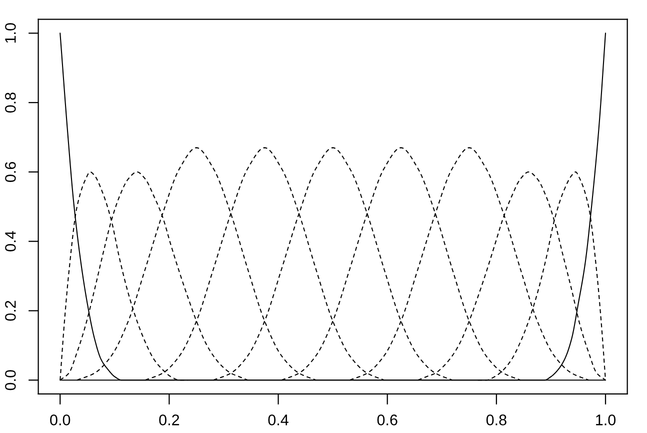 The width and height of the screenshot is (647, 433). Describe the element at coordinates (278, 420) in the screenshot. I see `x-tick-label: 0.4` at that location.